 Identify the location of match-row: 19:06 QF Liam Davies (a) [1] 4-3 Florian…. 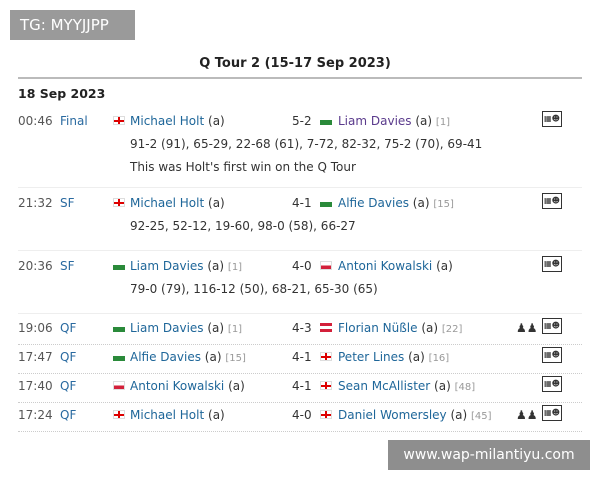
(300, 328).